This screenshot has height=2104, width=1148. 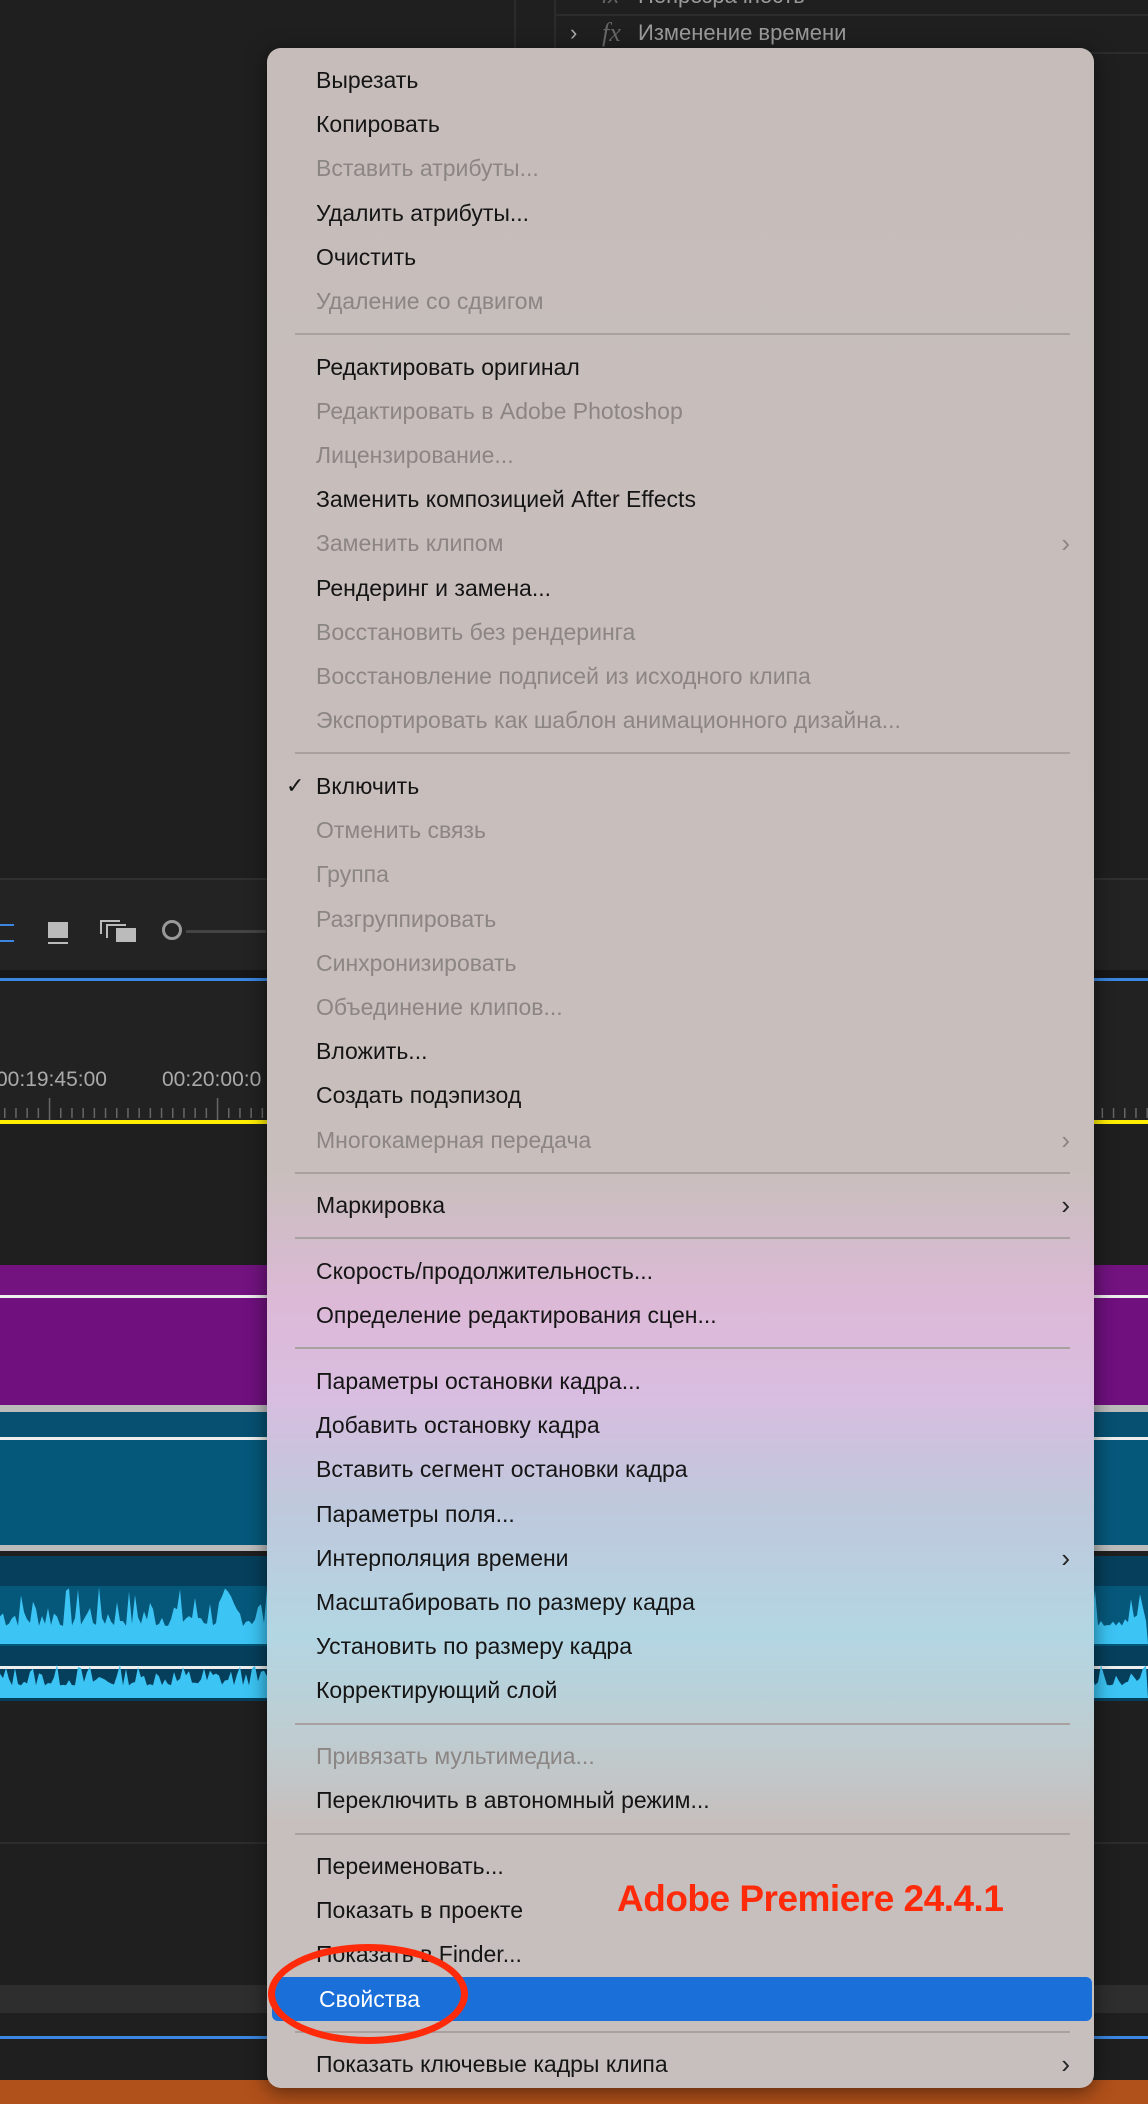 What do you see at coordinates (506, 499) in the screenshot?
I see `menu-item-label: Заменить композицией After Effects` at bounding box center [506, 499].